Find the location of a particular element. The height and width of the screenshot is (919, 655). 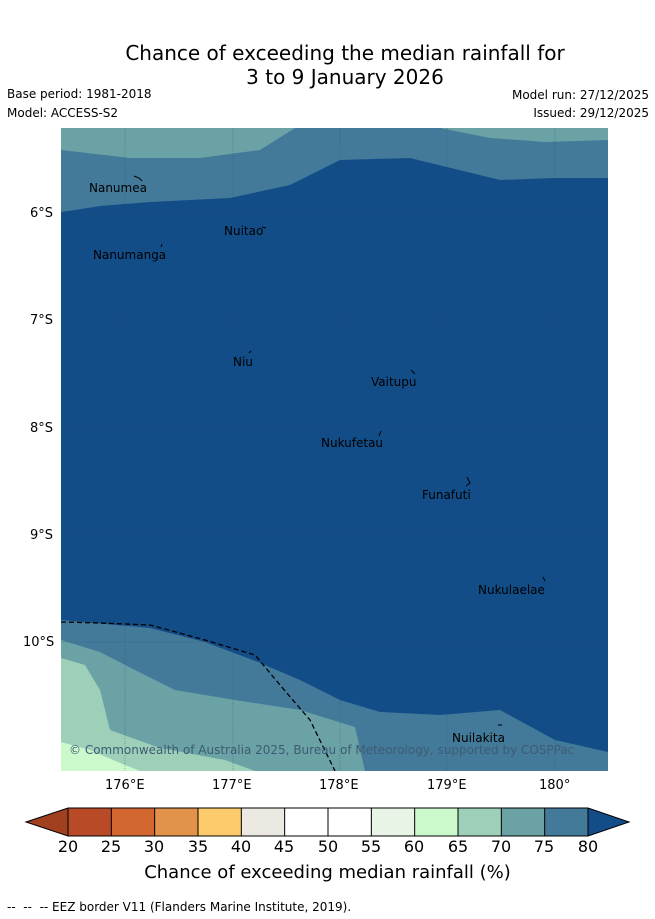

colorbar is located at coordinates (327, 822).